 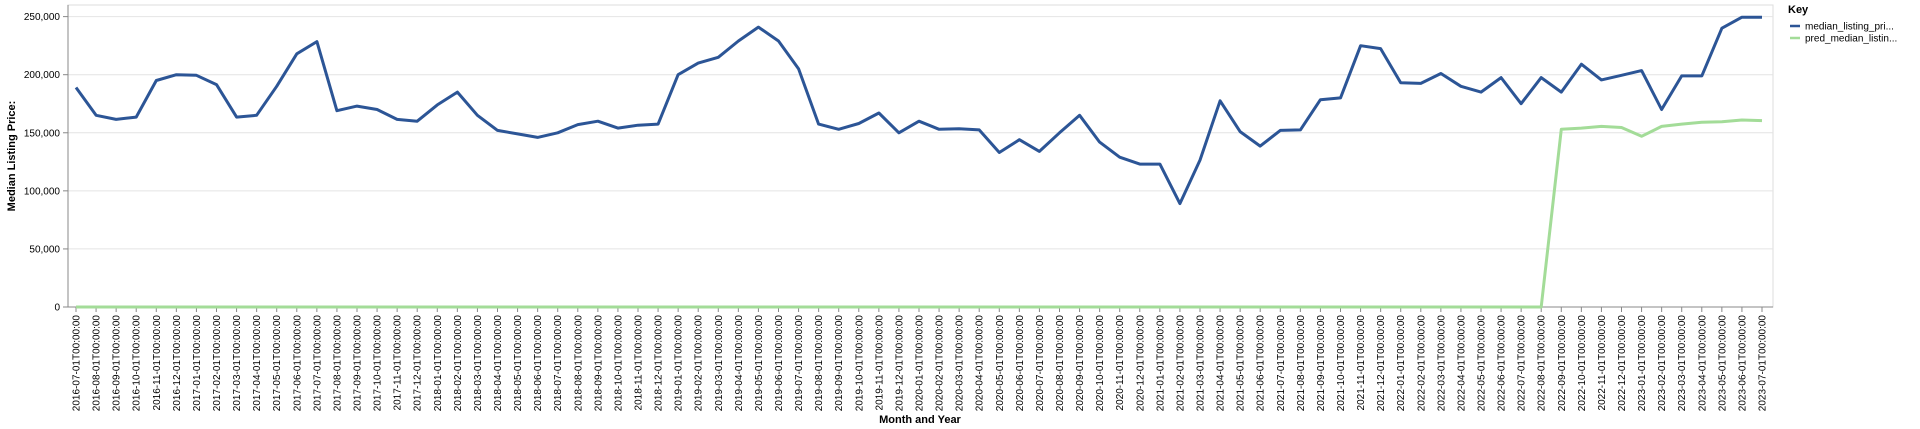 I want to click on x-tick-label: 2018-03-01T00:00:00, so click(x=478, y=363).